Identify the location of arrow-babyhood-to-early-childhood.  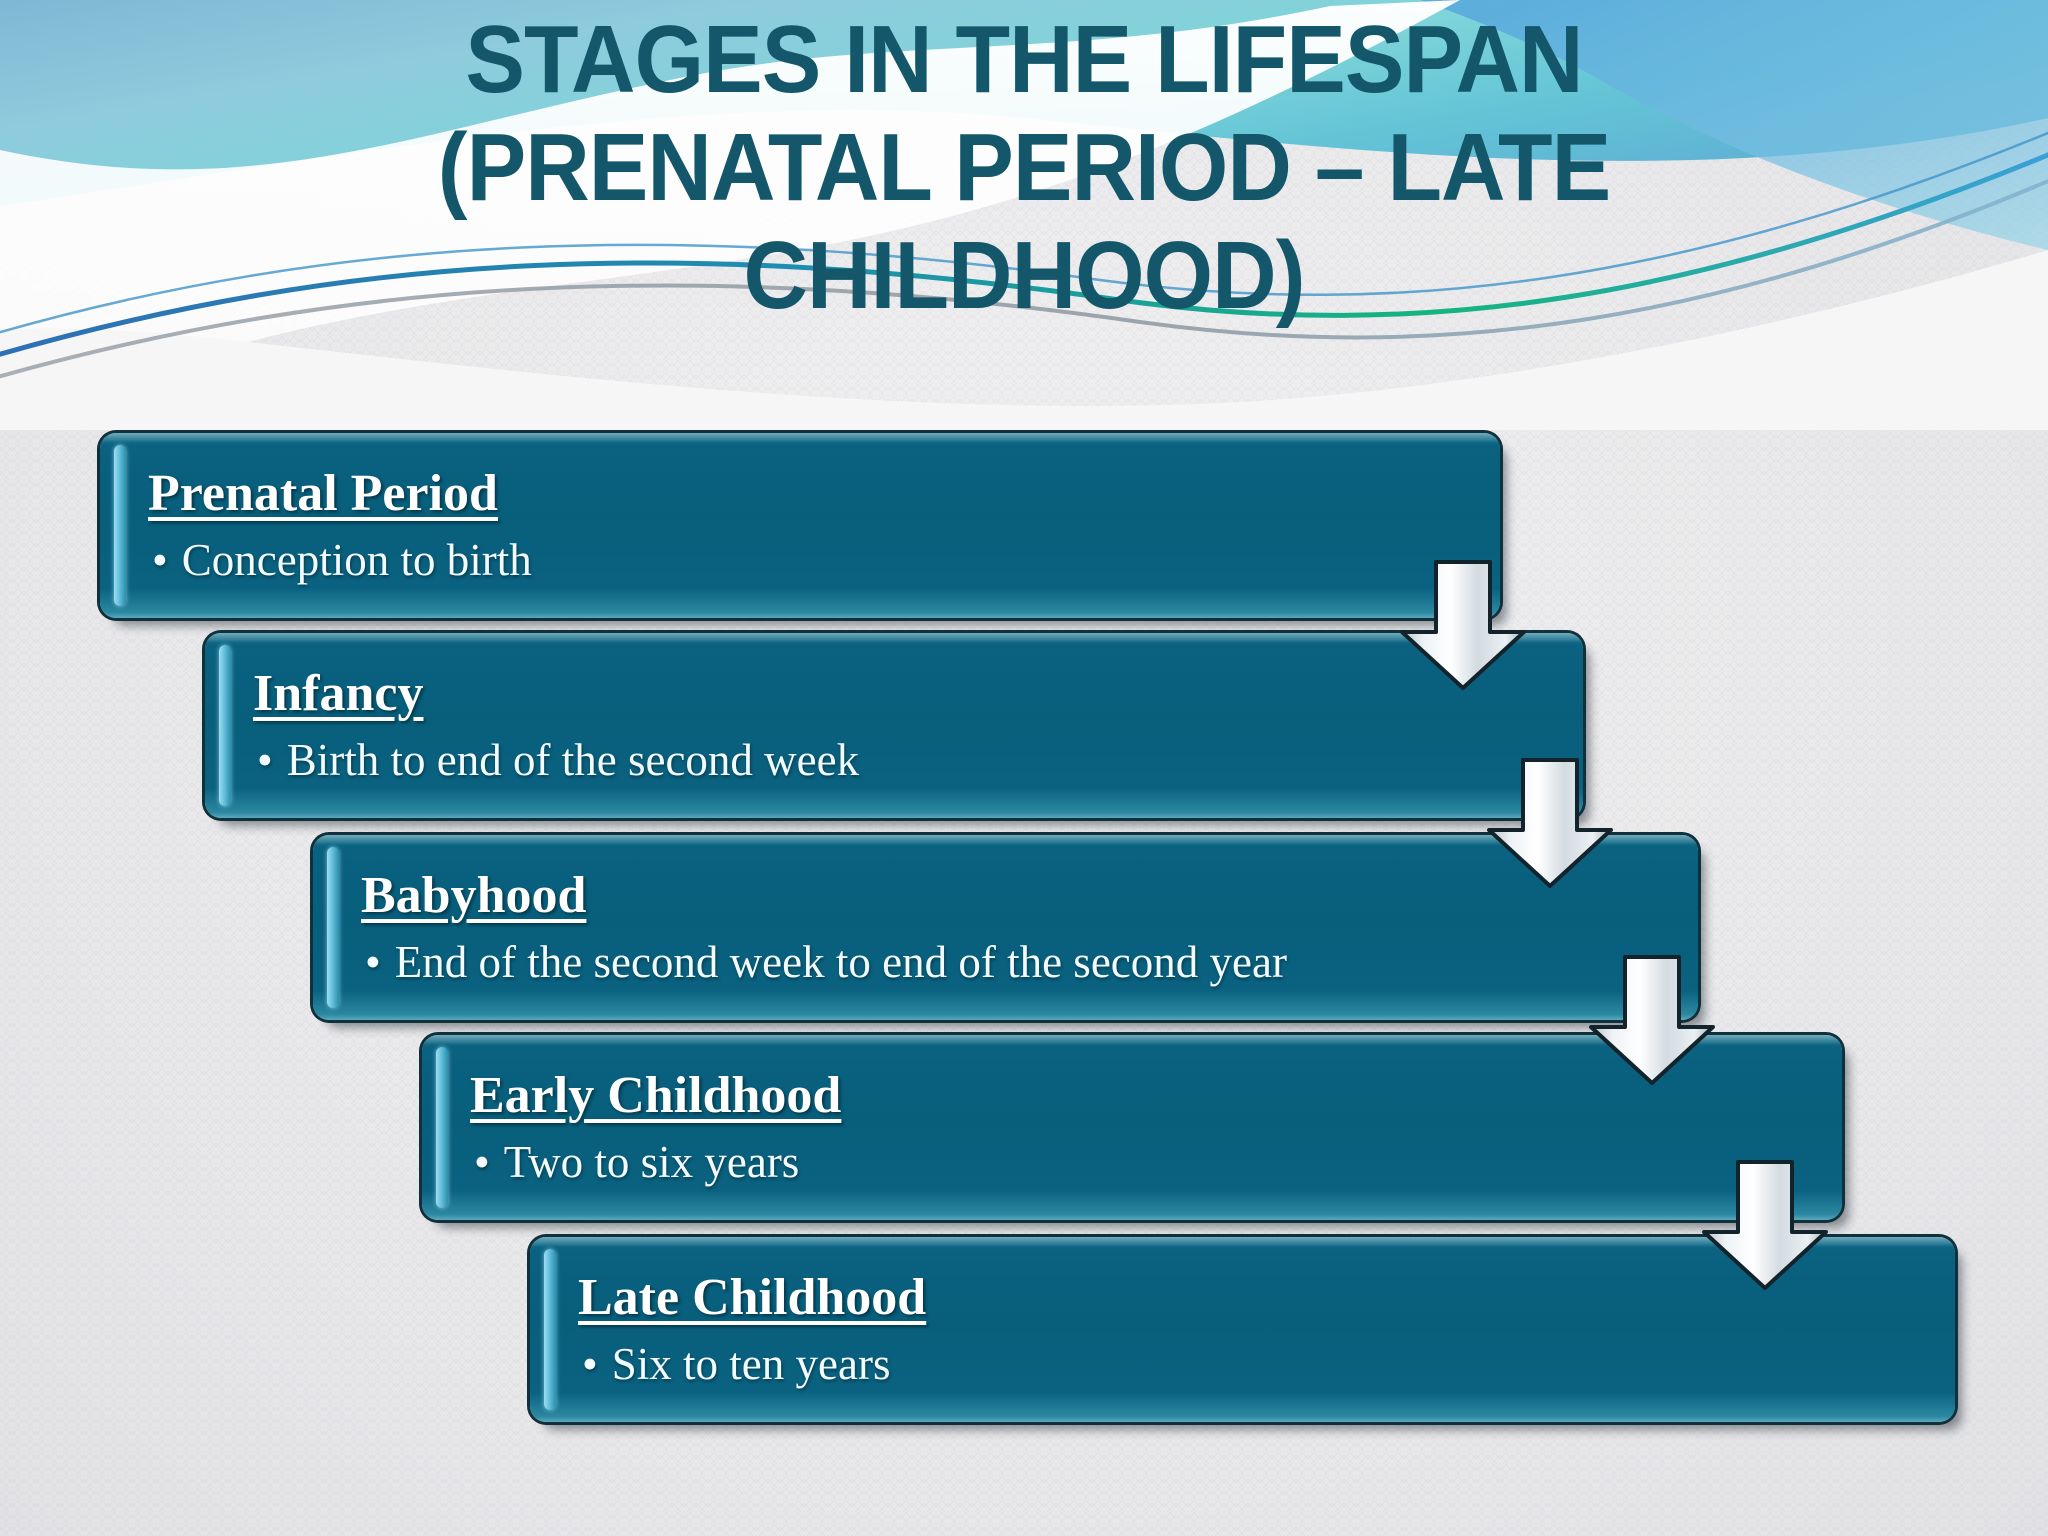
(1652, 1020).